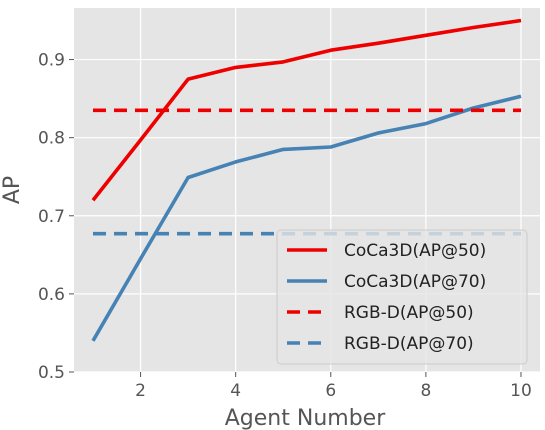  Describe the element at coordinates (51, 61) in the screenshot. I see `y-tick-label: 0.9` at that location.